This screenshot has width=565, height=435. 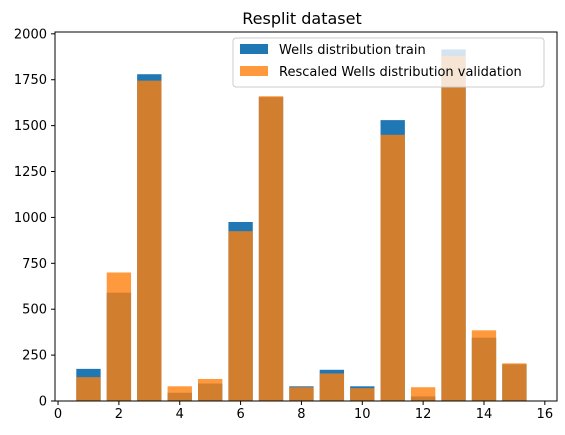 I want to click on x-tick-label: 12, so click(x=423, y=414).